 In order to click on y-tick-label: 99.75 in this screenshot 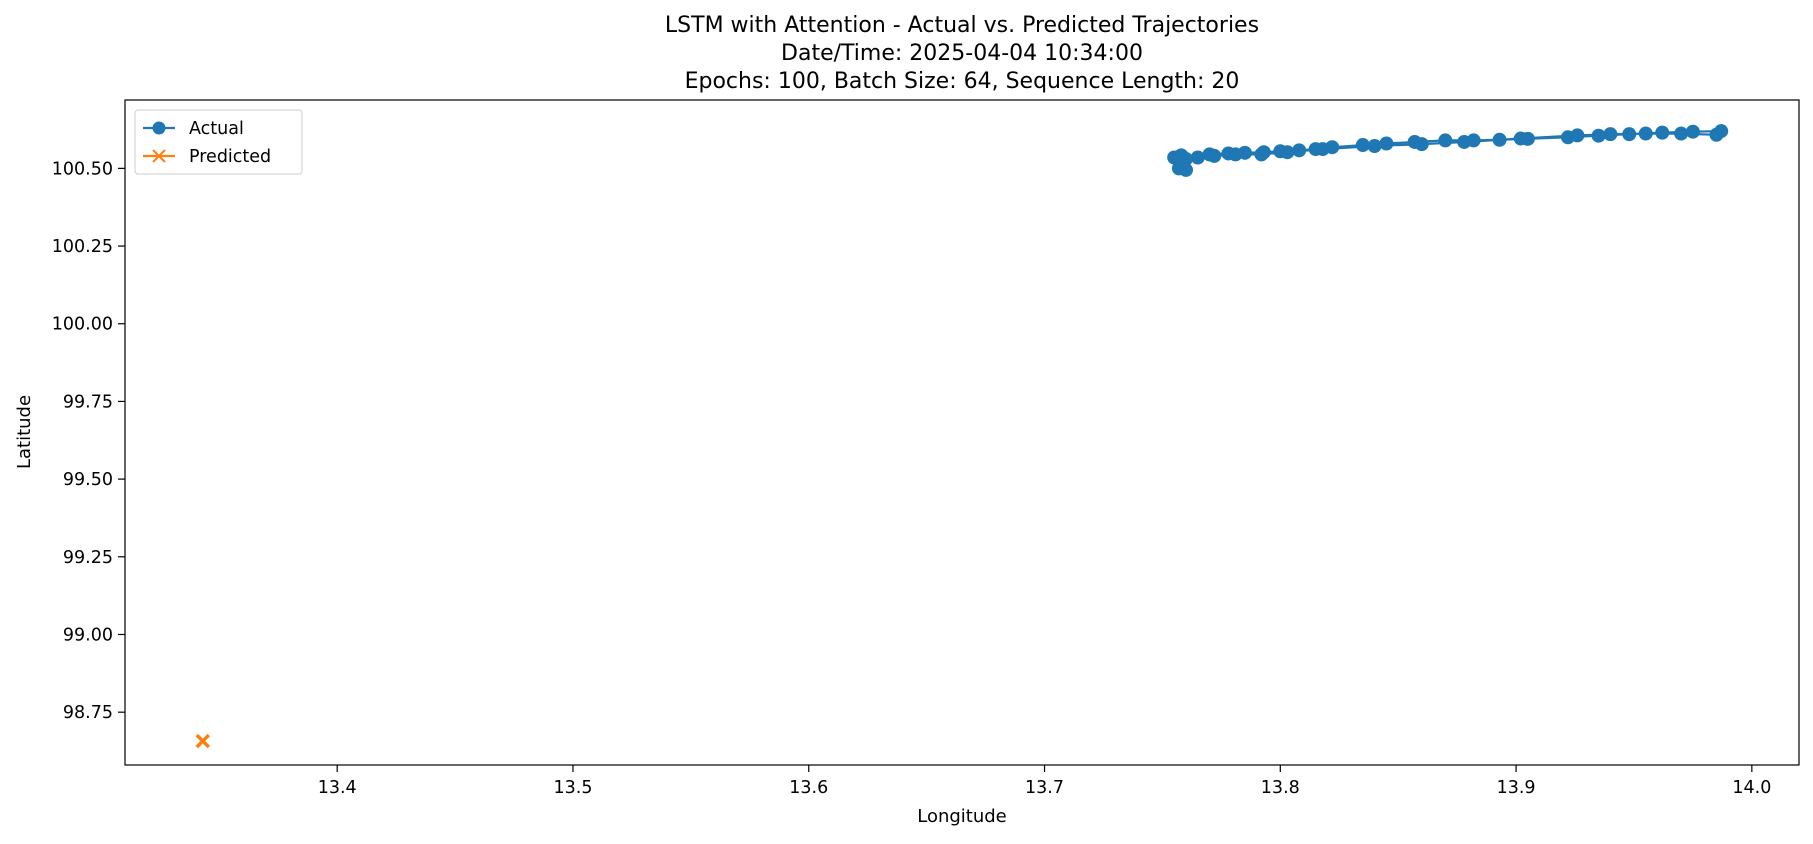, I will do `click(88, 402)`.